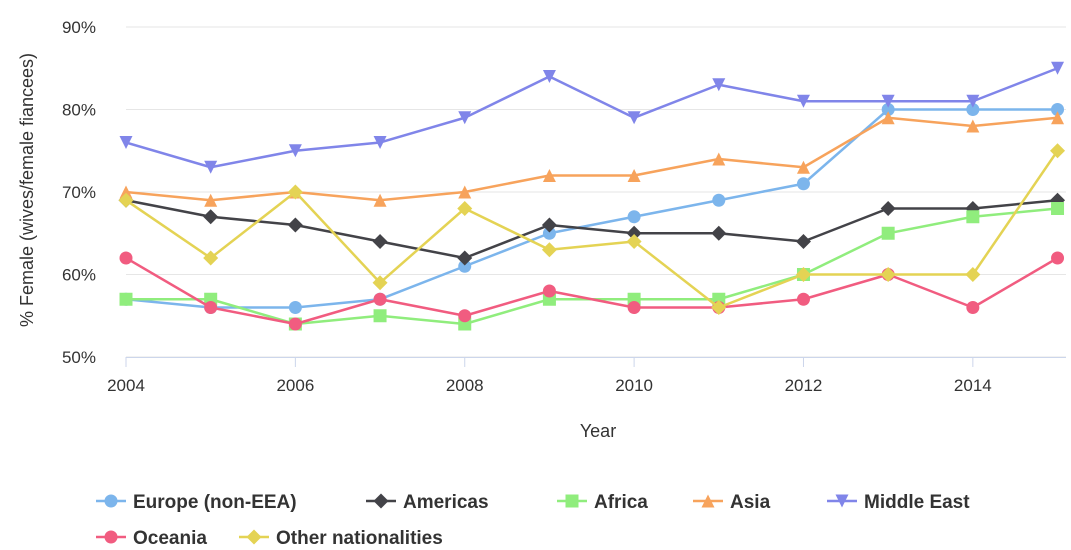 The width and height of the screenshot is (1071, 550). I want to click on y-tick-label: 80%, so click(79, 110).